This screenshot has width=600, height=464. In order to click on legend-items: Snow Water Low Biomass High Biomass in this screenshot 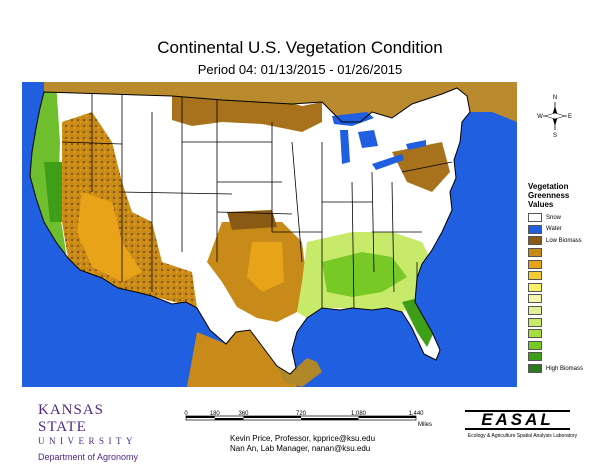, I will do `click(561, 293)`.